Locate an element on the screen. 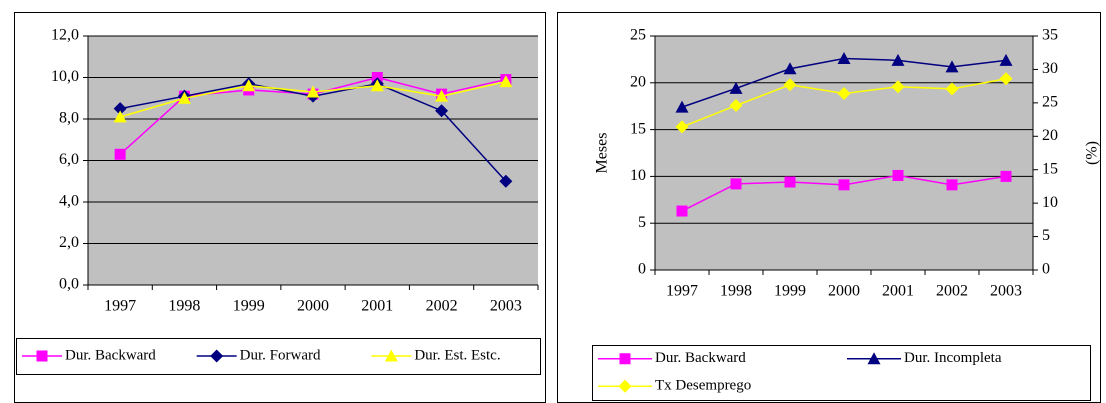 The width and height of the screenshot is (1106, 403). y-tick-label: 6,0 is located at coordinates (69, 159).